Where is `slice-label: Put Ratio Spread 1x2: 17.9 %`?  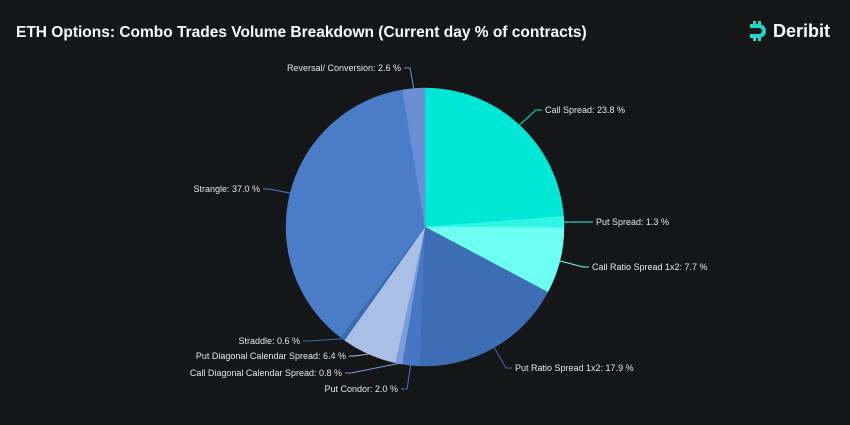
slice-label: Put Ratio Spread 1x2: 17.9 % is located at coordinates (574, 368).